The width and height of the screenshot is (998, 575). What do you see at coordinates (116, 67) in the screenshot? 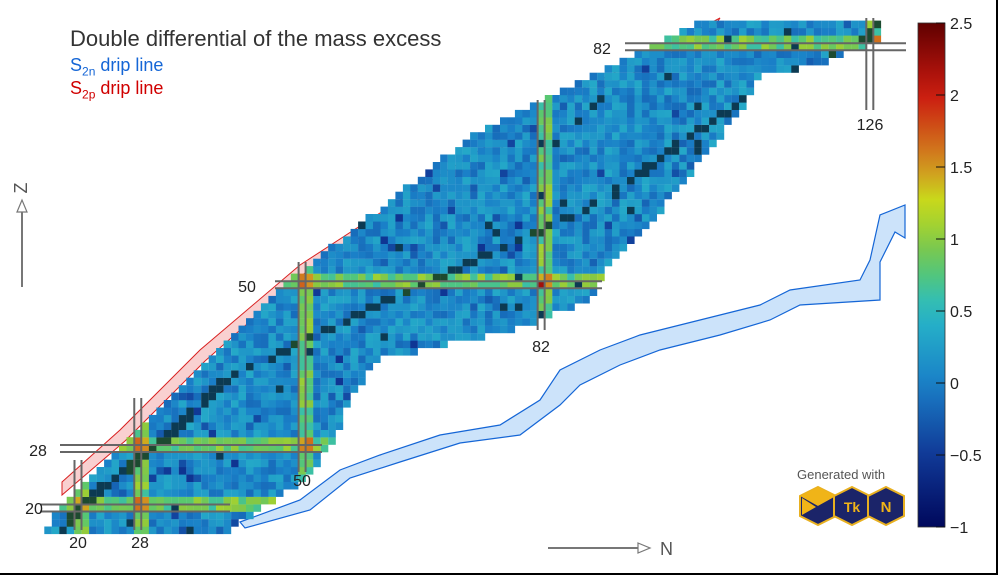
I see `legend-s2n-drip-line: S2n drip line` at bounding box center [116, 67].